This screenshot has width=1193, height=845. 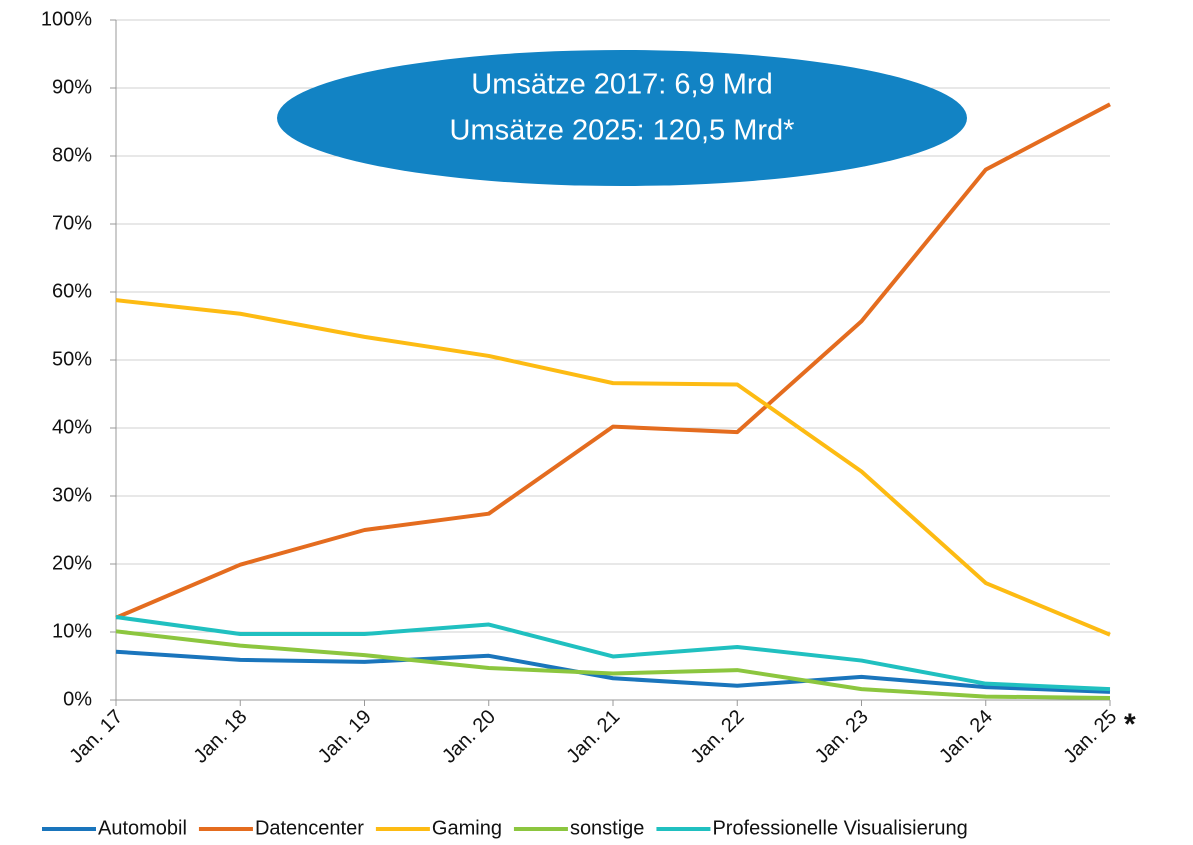 I want to click on annotation-bubble, so click(x=622, y=118).